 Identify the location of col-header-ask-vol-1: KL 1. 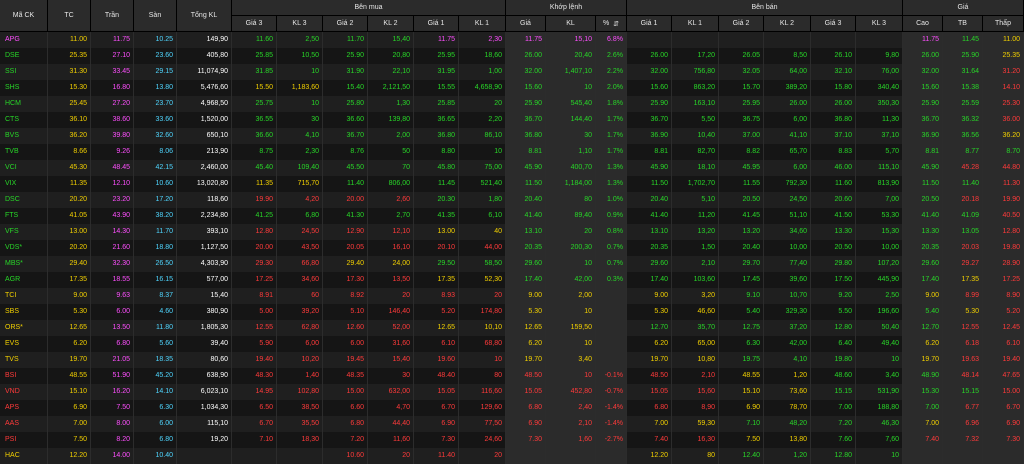
(695, 24).